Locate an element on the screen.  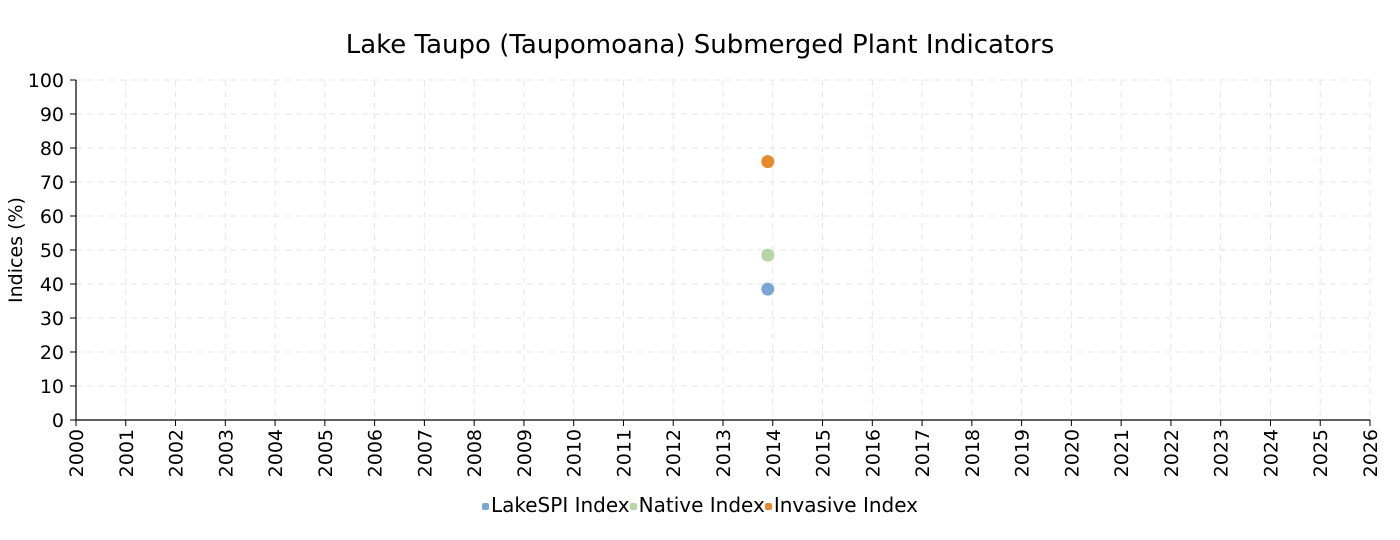
y-tick-label: 80 is located at coordinates (52, 149).